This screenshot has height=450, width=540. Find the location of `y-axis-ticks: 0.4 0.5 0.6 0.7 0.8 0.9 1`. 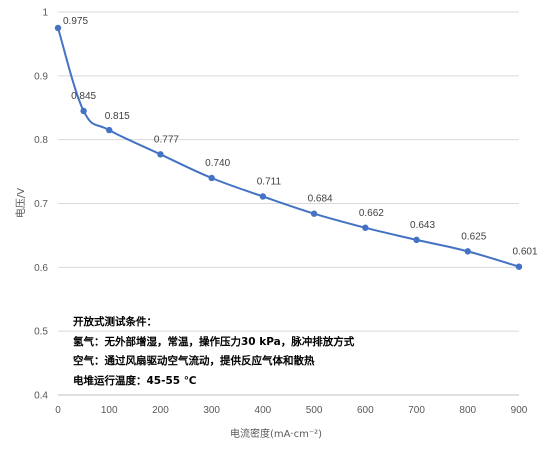

y-axis-ticks: 0.4 0.5 0.6 0.7 0.8 0.9 1 is located at coordinates (41, 205).